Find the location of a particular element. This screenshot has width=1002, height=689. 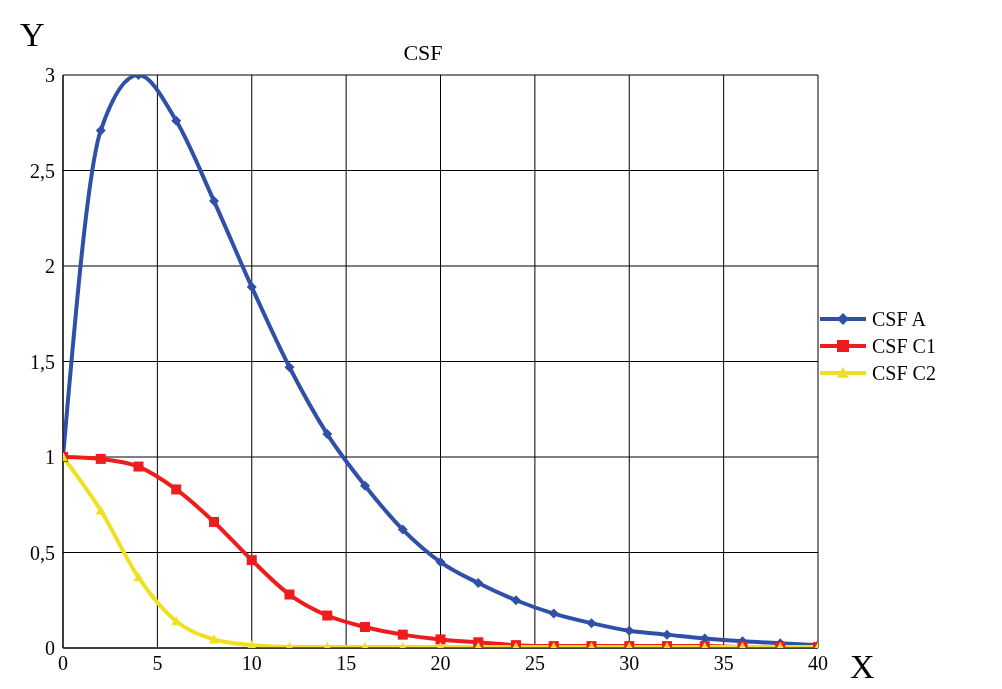

x-tick-label: 5 is located at coordinates (157, 663).